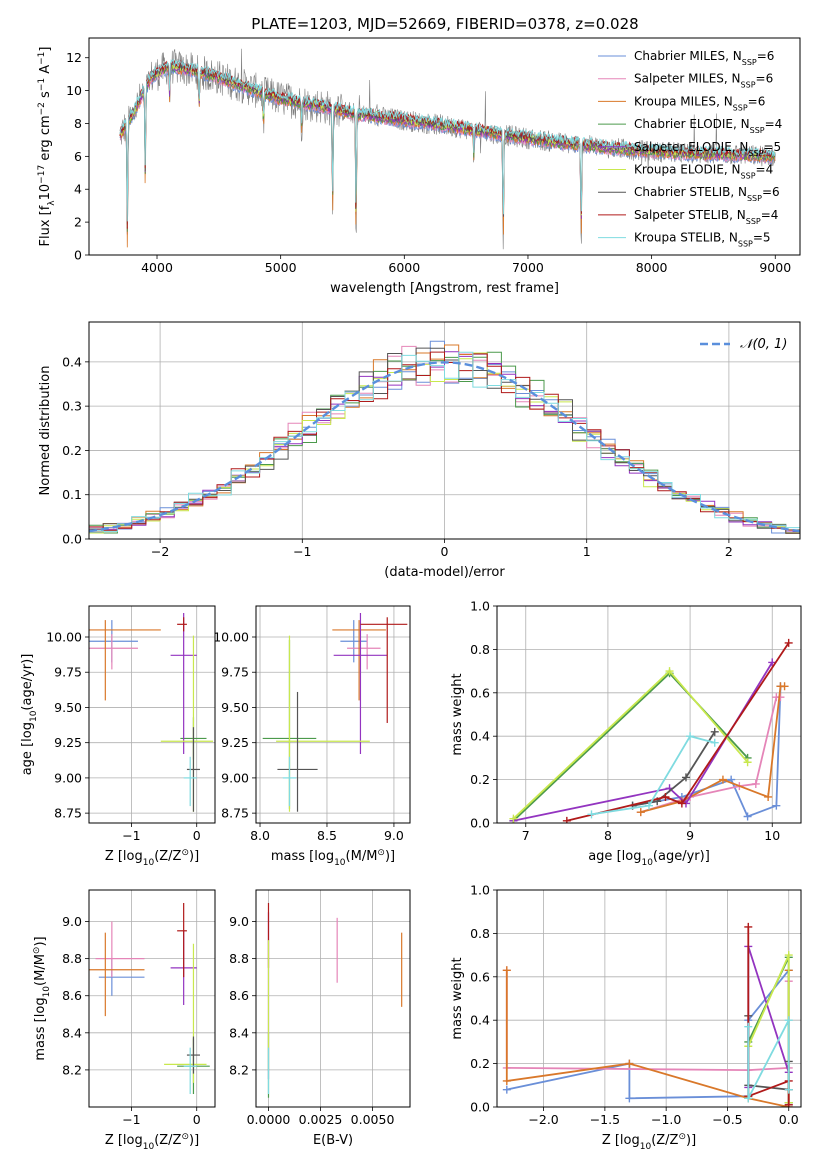 The image size is (819, 1170). What do you see at coordinates (289, 781) in the screenshot?
I see `errorbar-kroupa-stelib` at bounding box center [289, 781].